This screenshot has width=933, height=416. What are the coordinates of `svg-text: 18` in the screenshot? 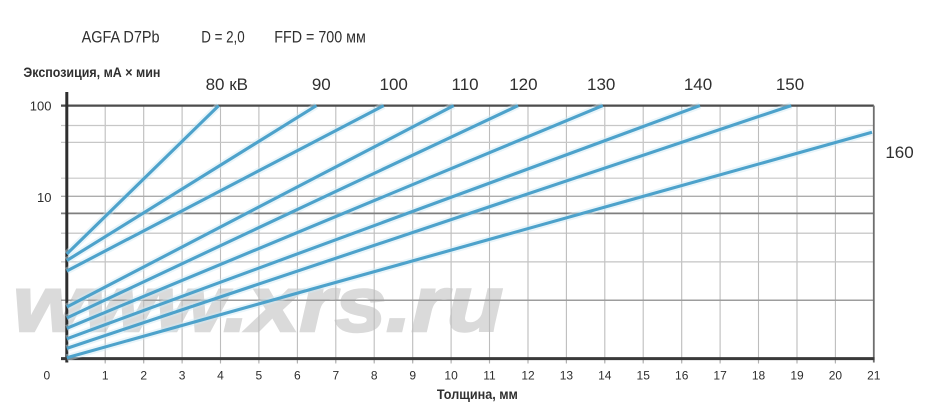 It's located at (759, 376).